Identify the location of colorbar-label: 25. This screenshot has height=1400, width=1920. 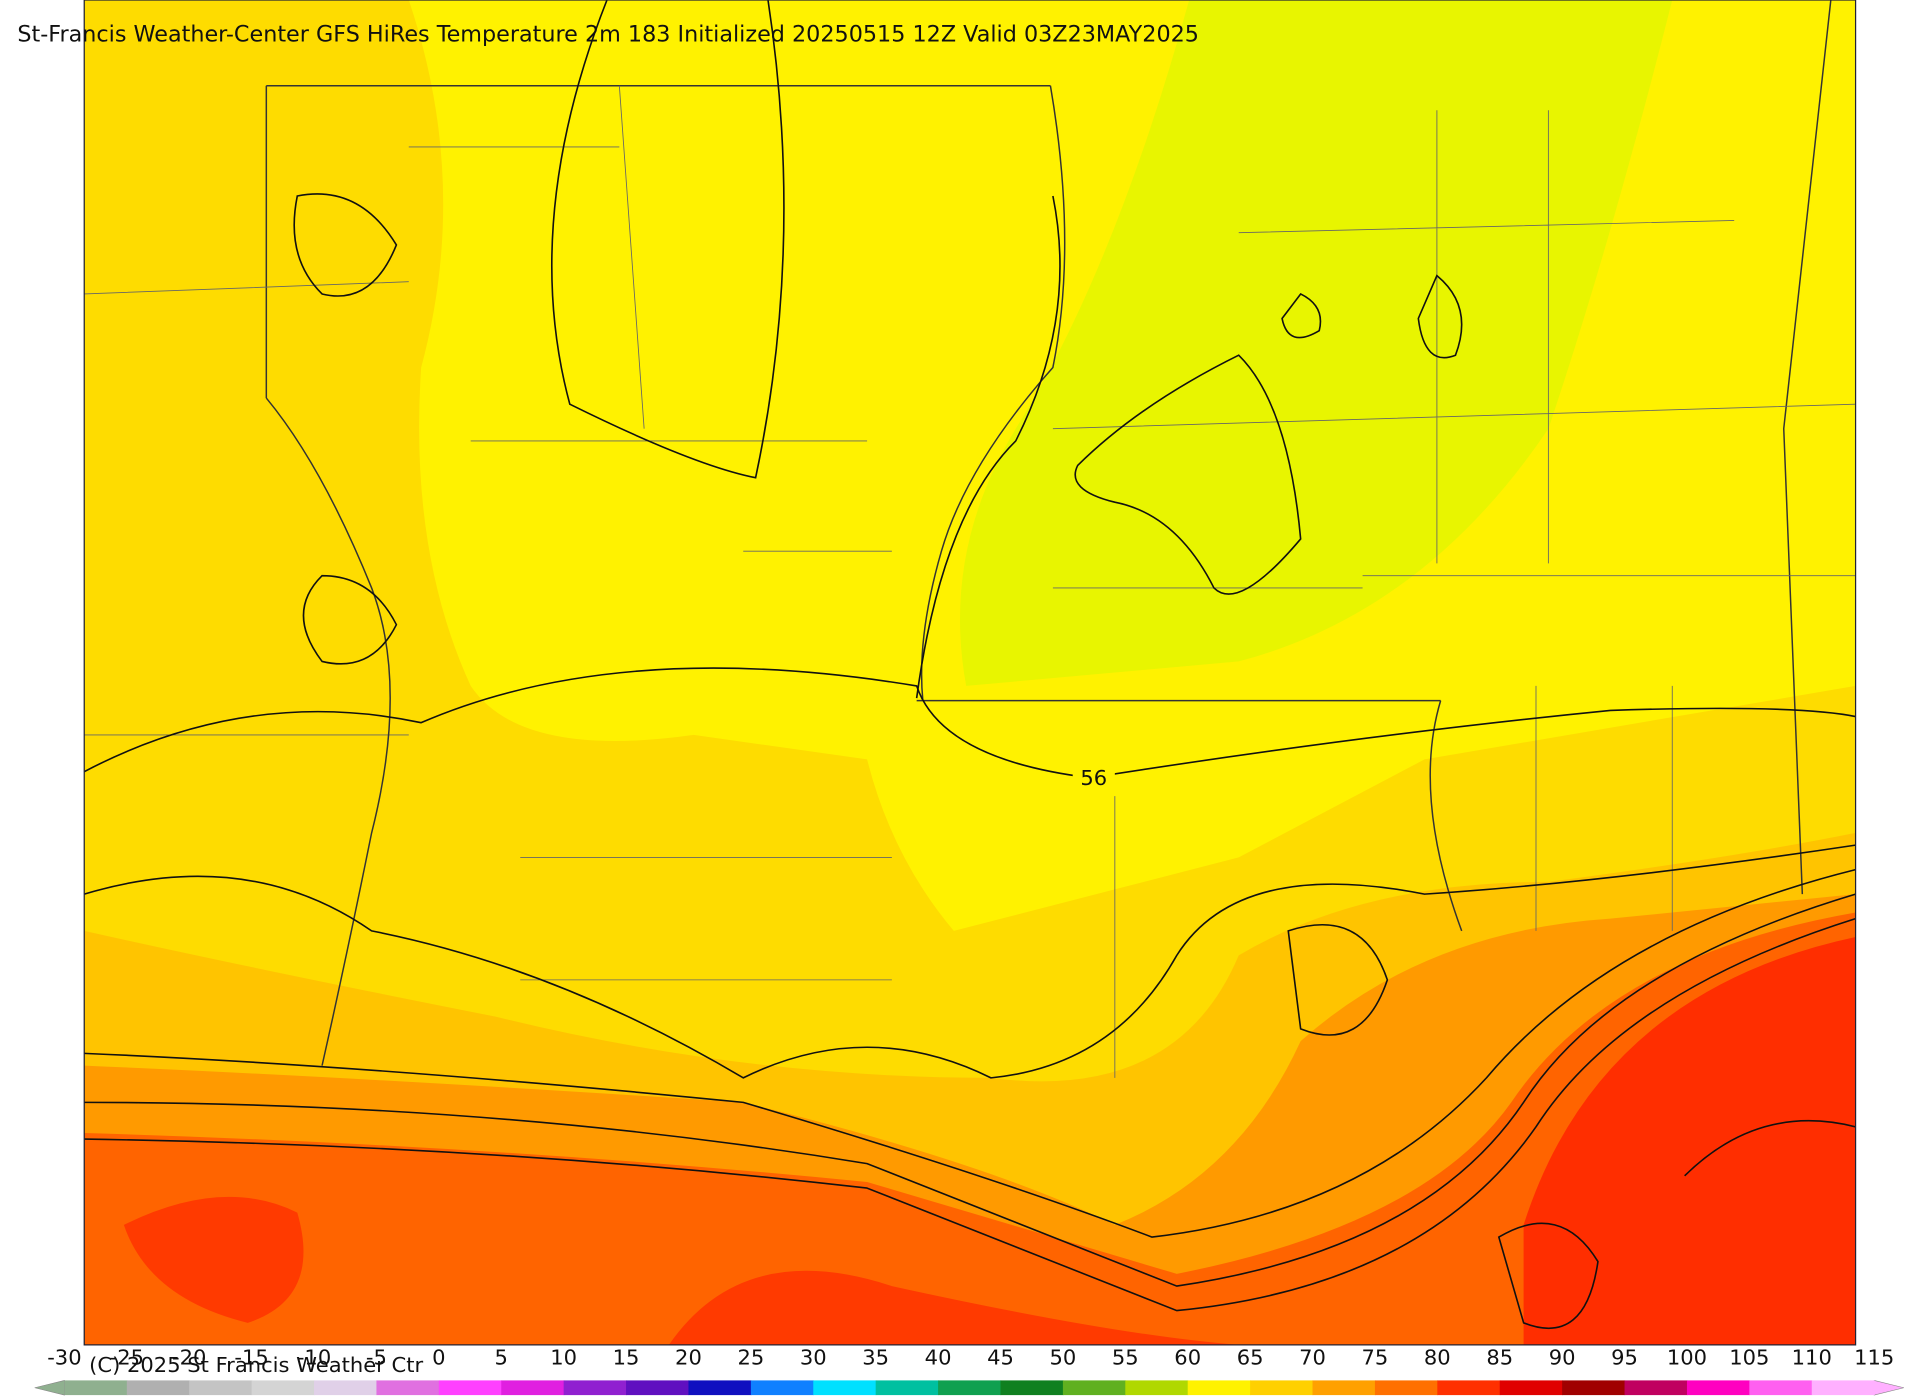
(750, 1358).